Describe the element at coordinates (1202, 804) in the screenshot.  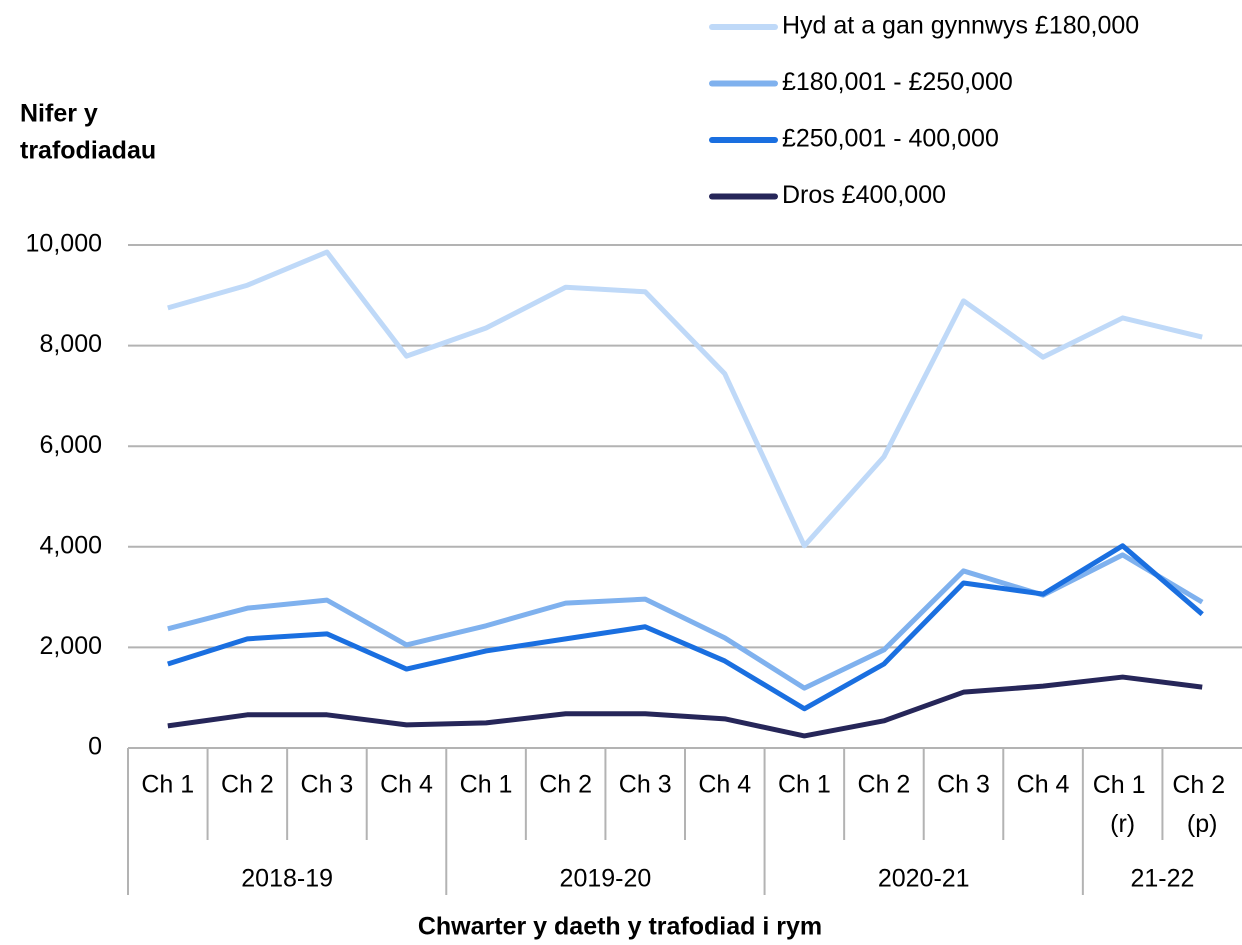
I see `x-tick-label: Ch 2 (p)` at that location.